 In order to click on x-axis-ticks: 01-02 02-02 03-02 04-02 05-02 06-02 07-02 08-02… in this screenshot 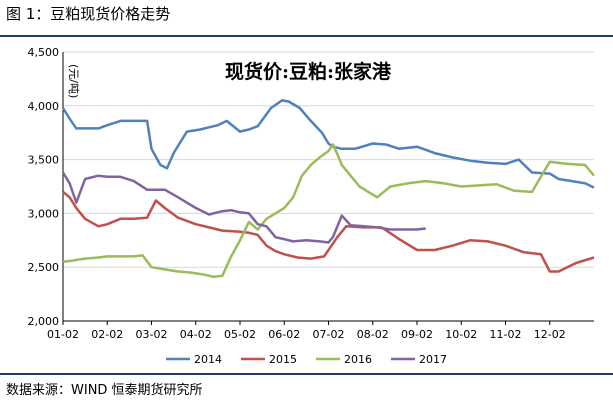, I will do `click(306, 331)`.